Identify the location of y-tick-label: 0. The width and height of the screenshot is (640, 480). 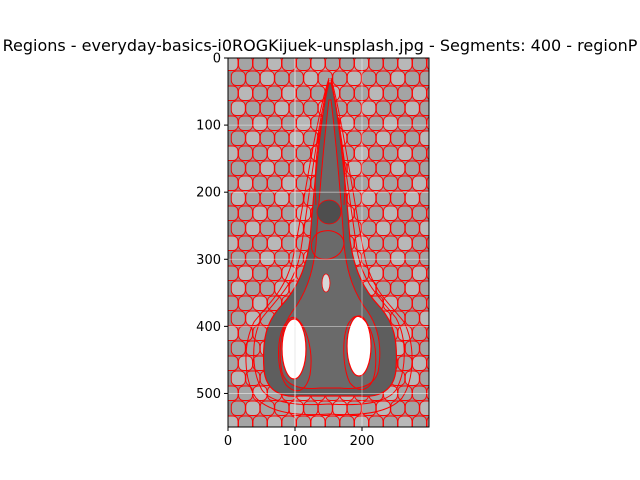
(217, 59).